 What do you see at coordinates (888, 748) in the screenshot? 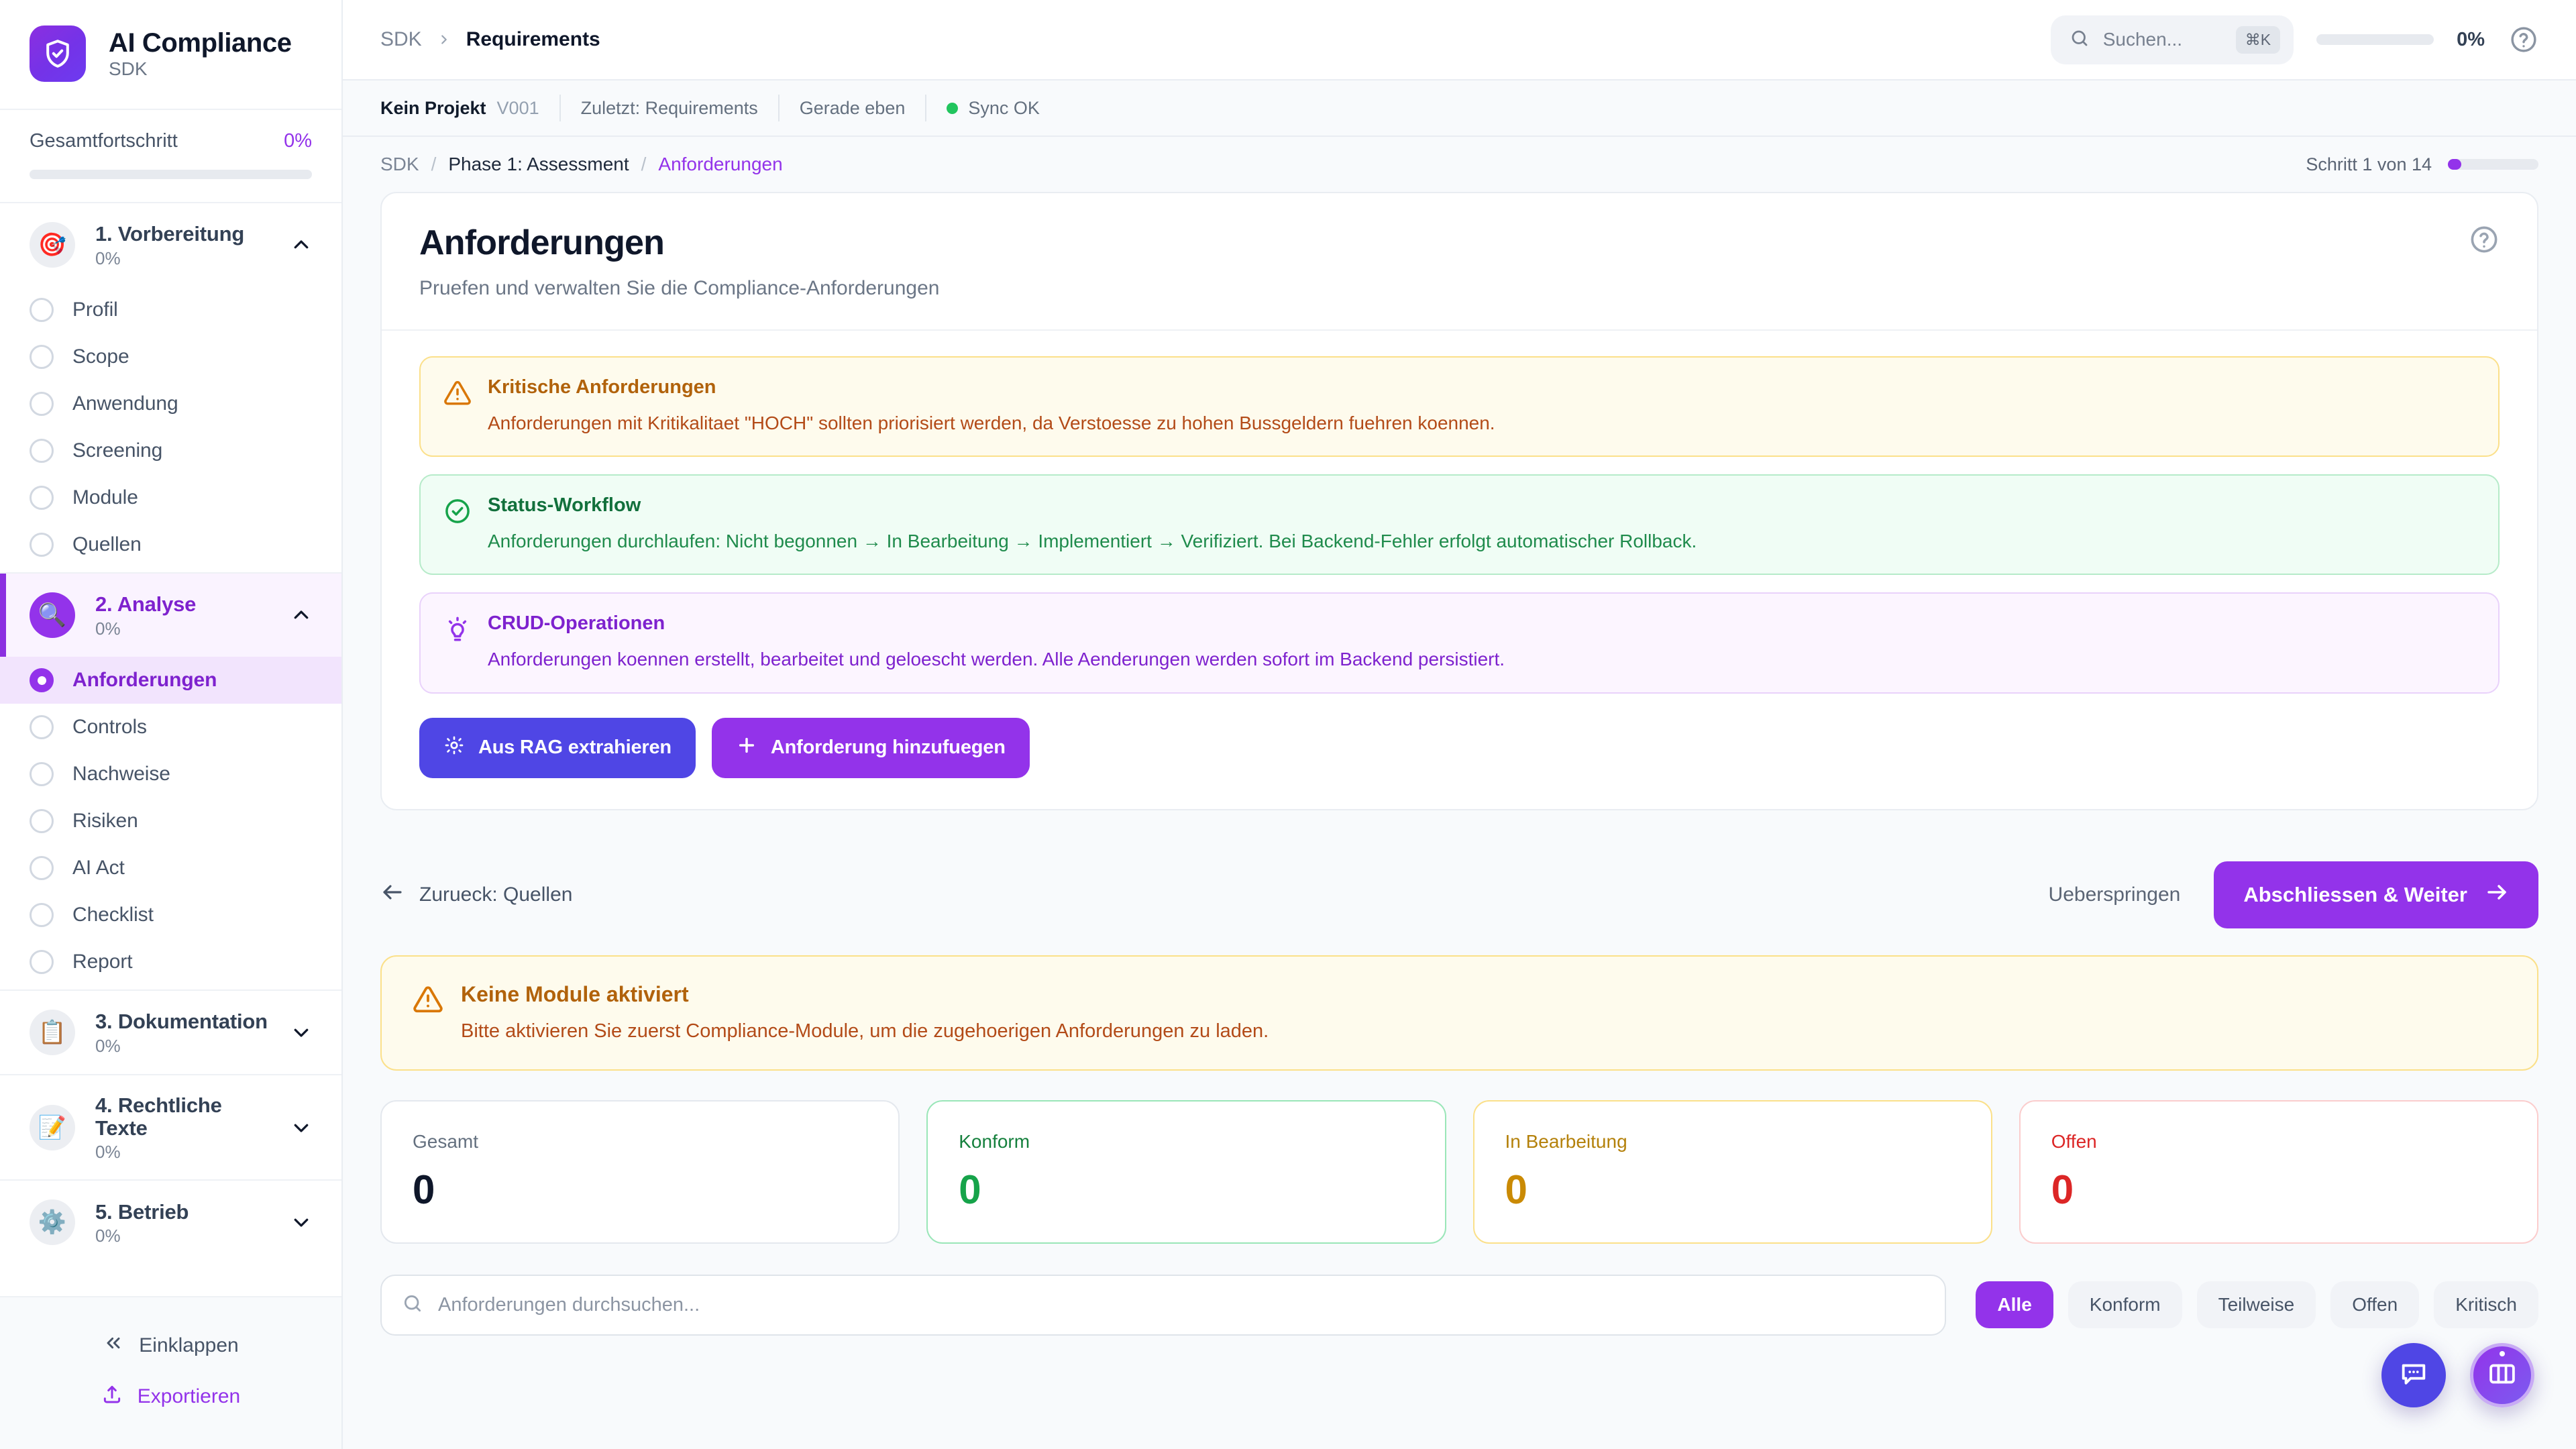
I see `add-requirement-label: Anforderung hinzufuegen` at bounding box center [888, 748].